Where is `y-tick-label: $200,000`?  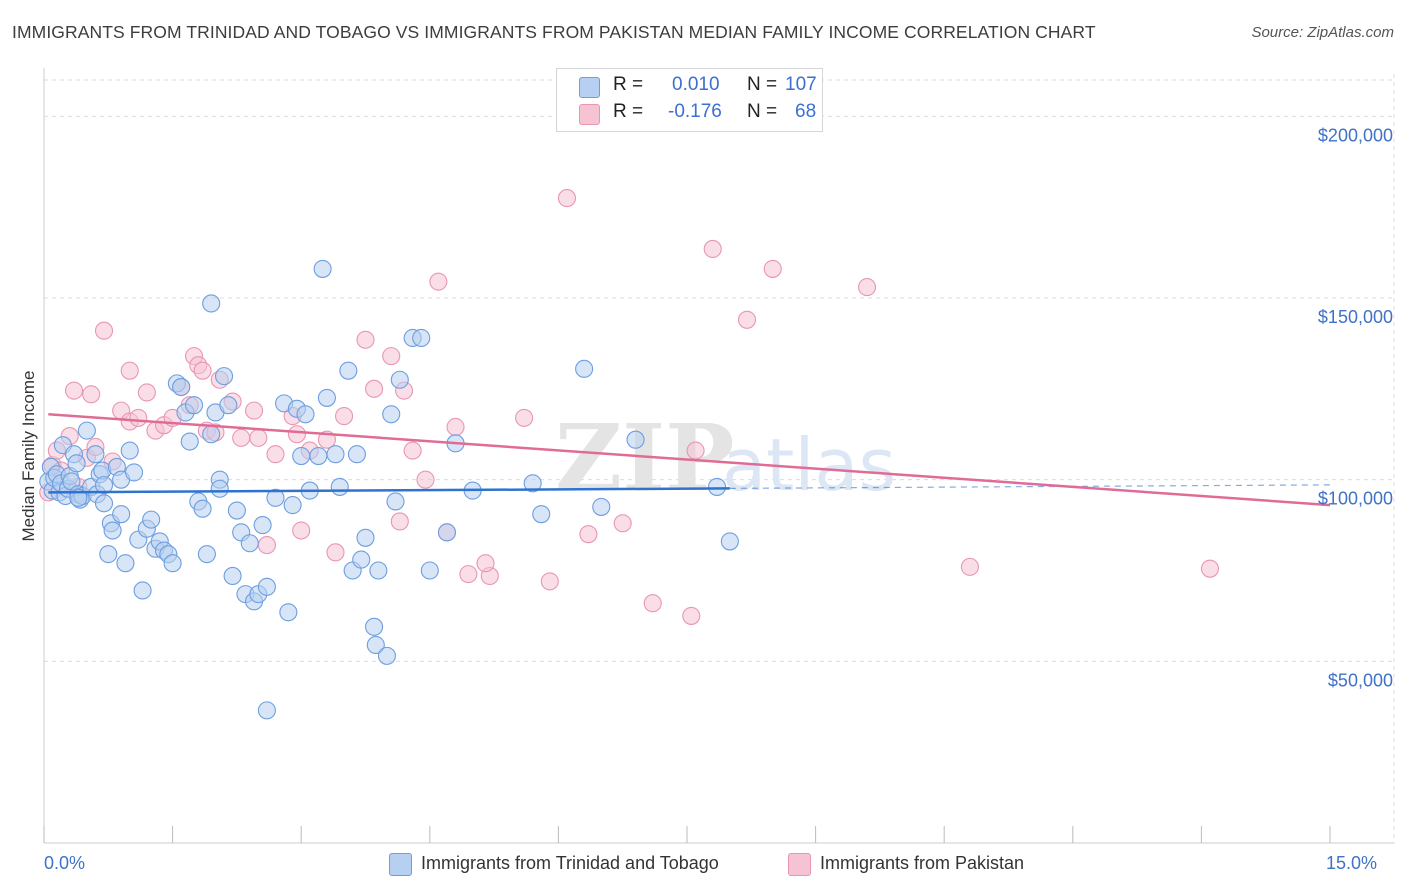 y-tick-label: $200,000 is located at coordinates (1355, 135).